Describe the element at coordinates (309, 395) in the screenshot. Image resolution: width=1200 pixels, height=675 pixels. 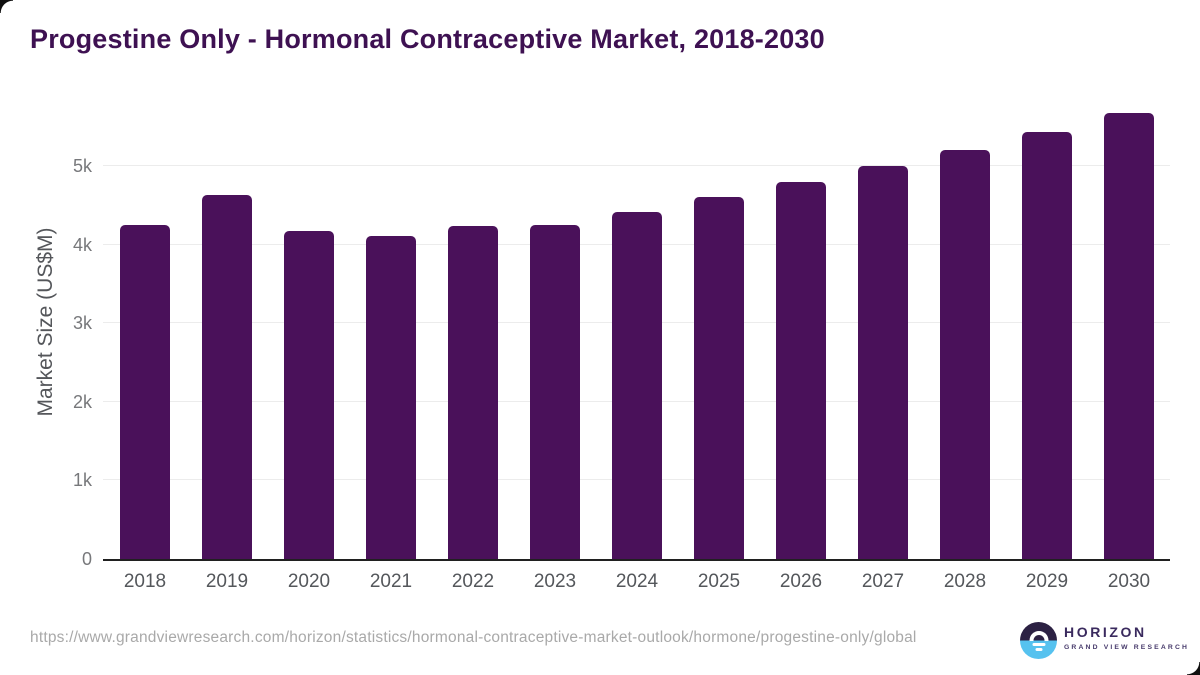
I see `bar-2020` at that location.